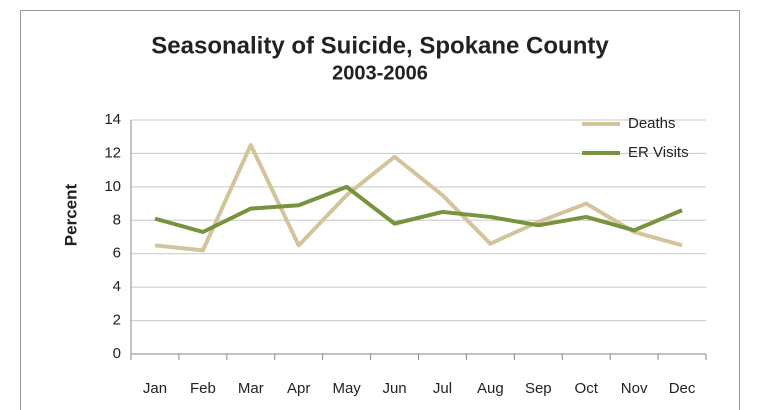  What do you see at coordinates (652, 123) in the screenshot?
I see `legend-label: Deaths` at bounding box center [652, 123].